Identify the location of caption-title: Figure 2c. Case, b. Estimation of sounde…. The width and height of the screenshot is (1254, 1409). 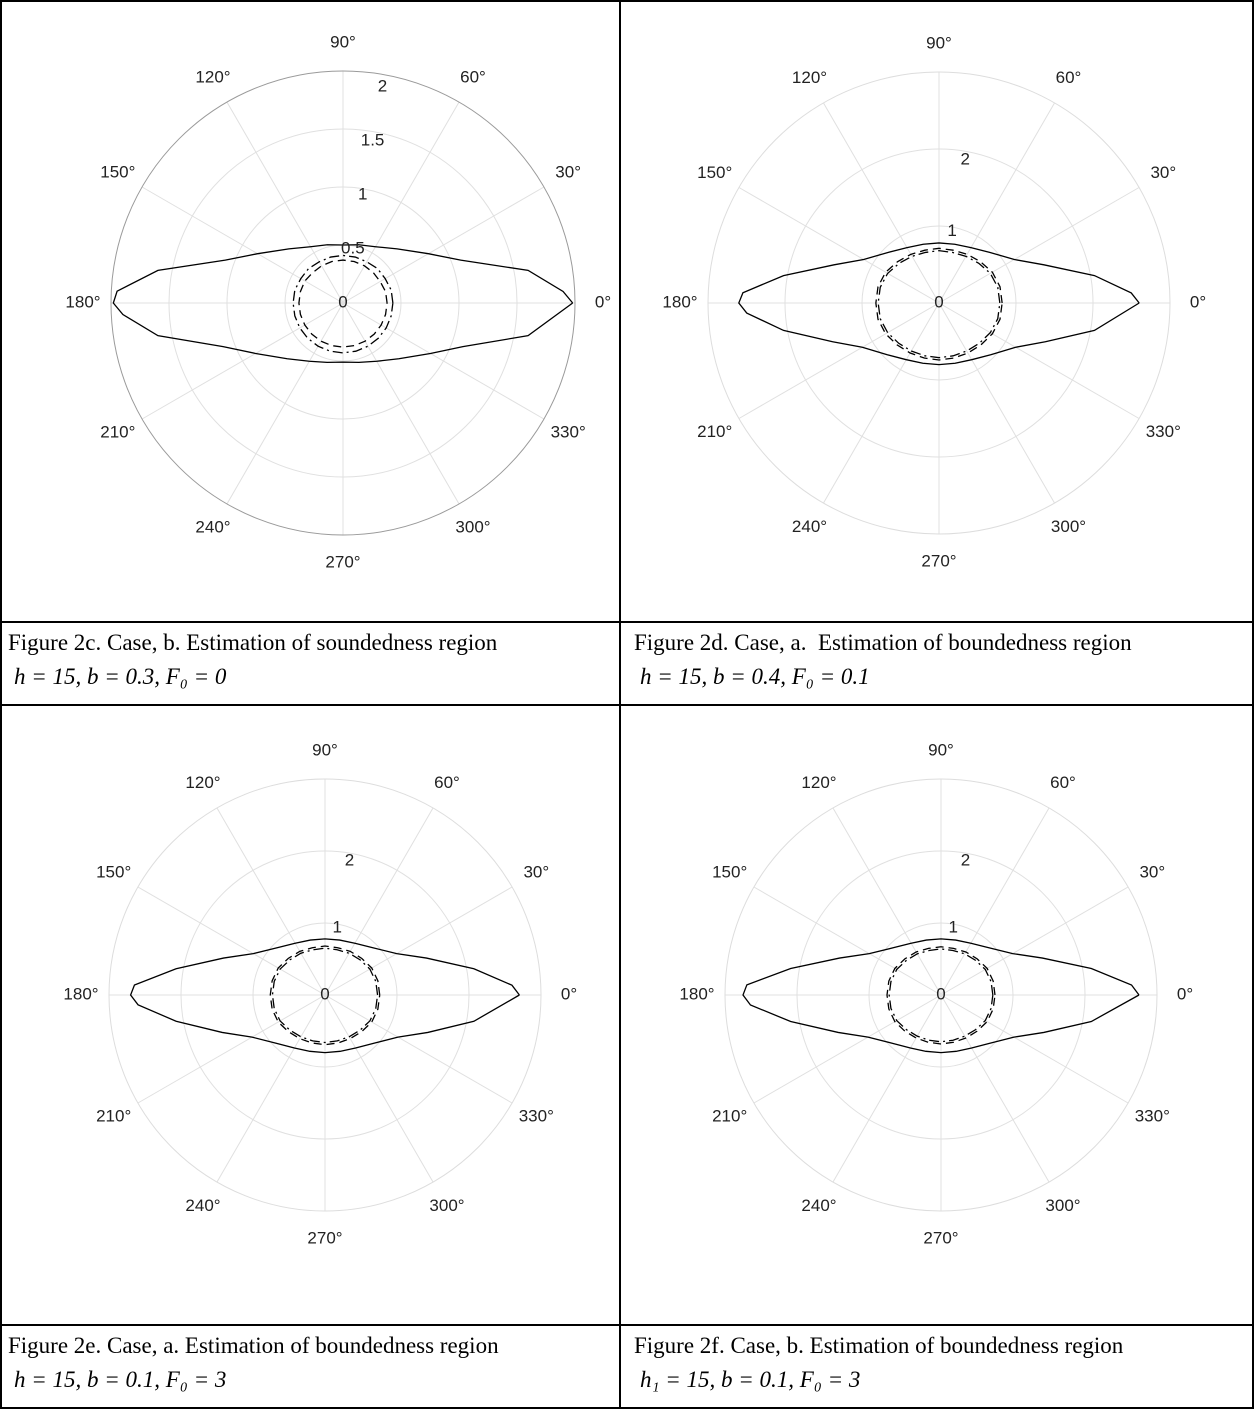
(253, 642).